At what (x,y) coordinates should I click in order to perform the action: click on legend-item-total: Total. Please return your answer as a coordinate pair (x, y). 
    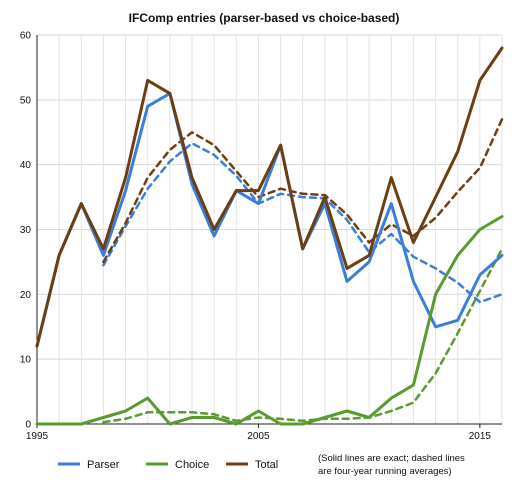
    Looking at the image, I should click on (252, 465).